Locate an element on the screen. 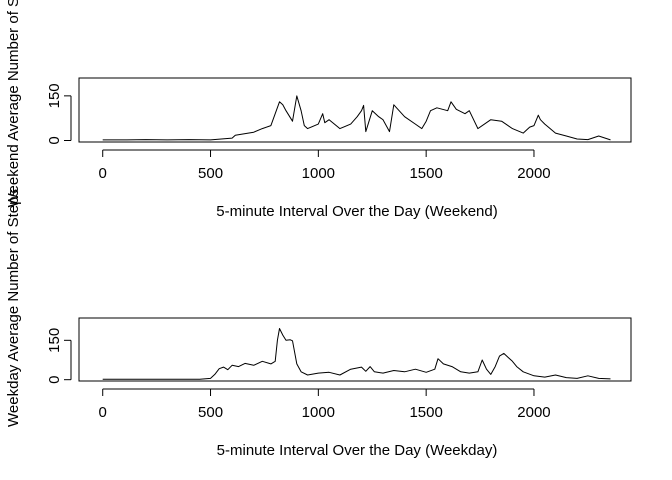 This screenshot has height=480, width=672. y-axis-label: Weekday Average Number of Steps is located at coordinates (13, 308).